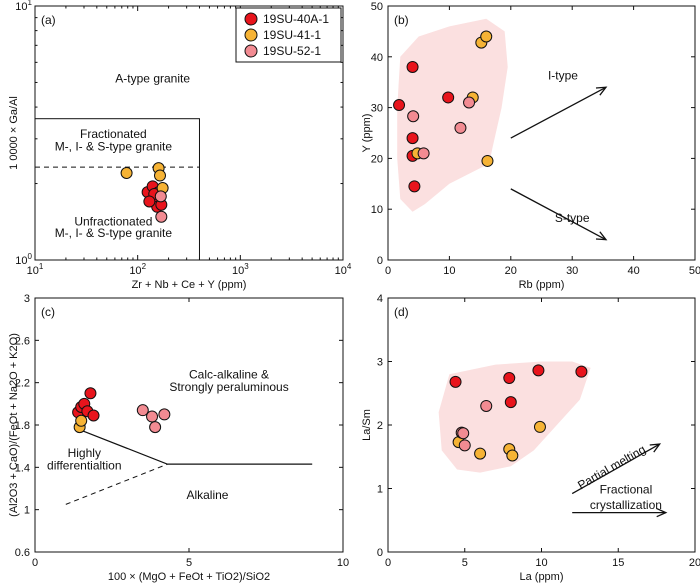 Image resolution: width=700 pixels, height=588 pixels. I want to click on y-tick-label: 1.8, so click(22, 426).